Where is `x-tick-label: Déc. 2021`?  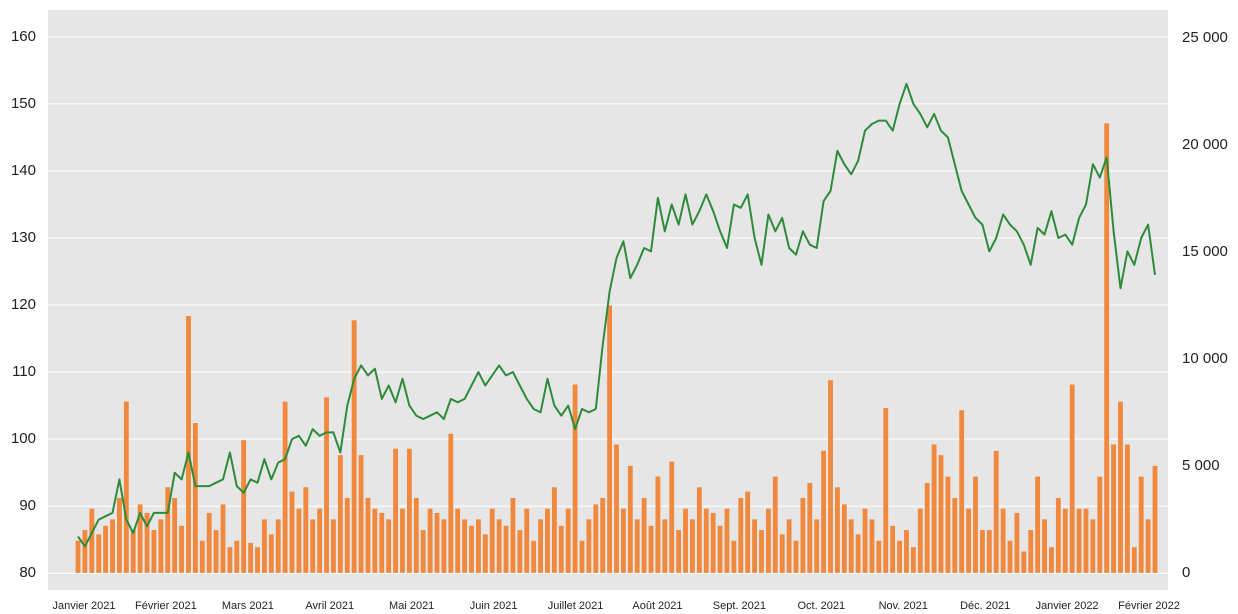 x-tick-label: Déc. 2021 is located at coordinates (985, 606).